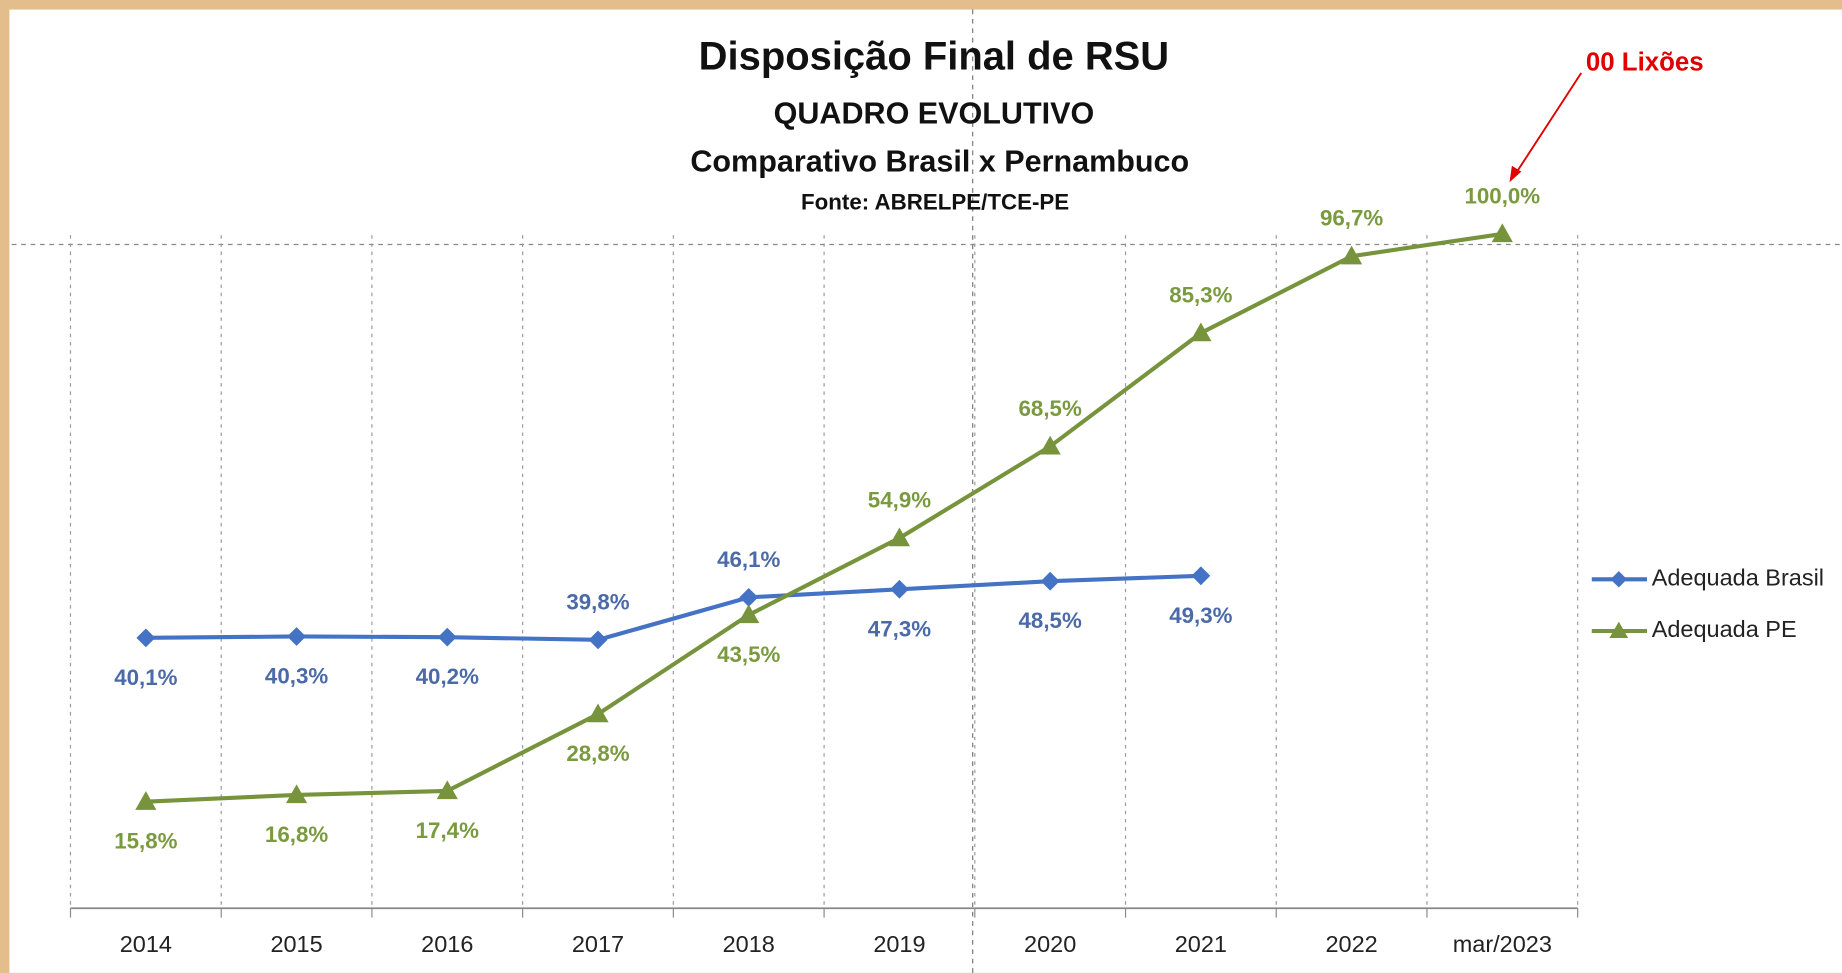 This screenshot has height=973, width=1842. Describe the element at coordinates (1200, 295) in the screenshot. I see `data-label: 85,3%` at that location.